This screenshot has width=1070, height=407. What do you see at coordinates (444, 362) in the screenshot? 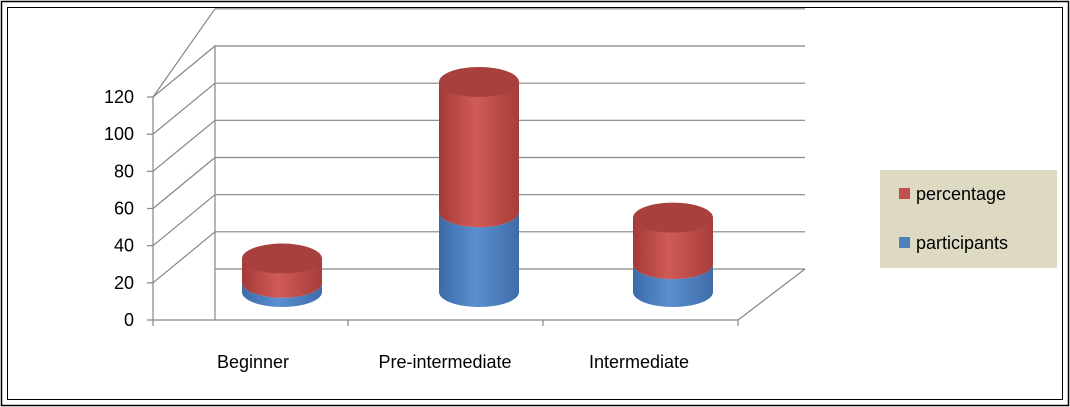
I see `x-category-label: Pre-intermediate` at bounding box center [444, 362].